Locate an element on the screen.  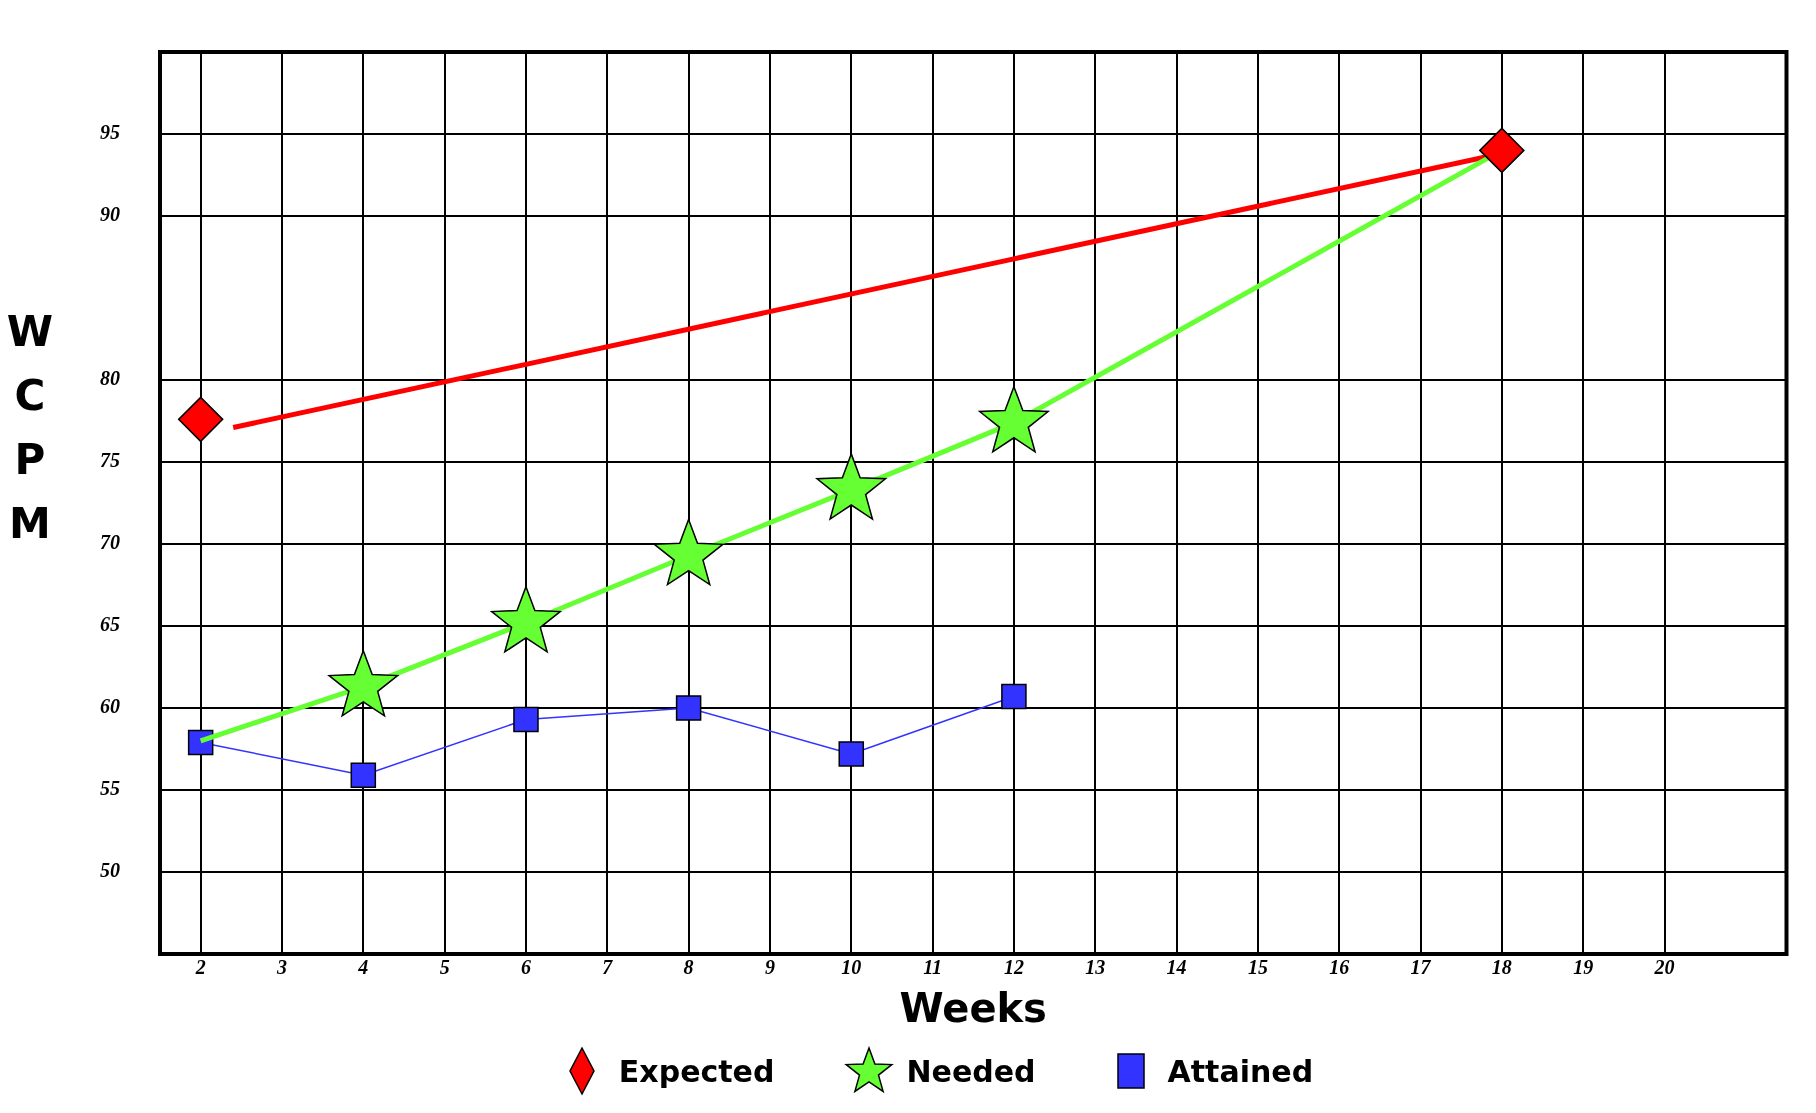
x-tick-label: 18 is located at coordinates (1501, 967).